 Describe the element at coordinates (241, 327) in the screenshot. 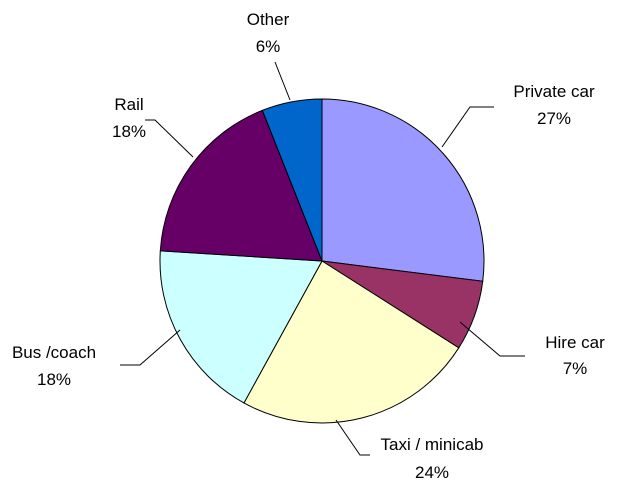

I see `pie-slice-bus-coach` at that location.